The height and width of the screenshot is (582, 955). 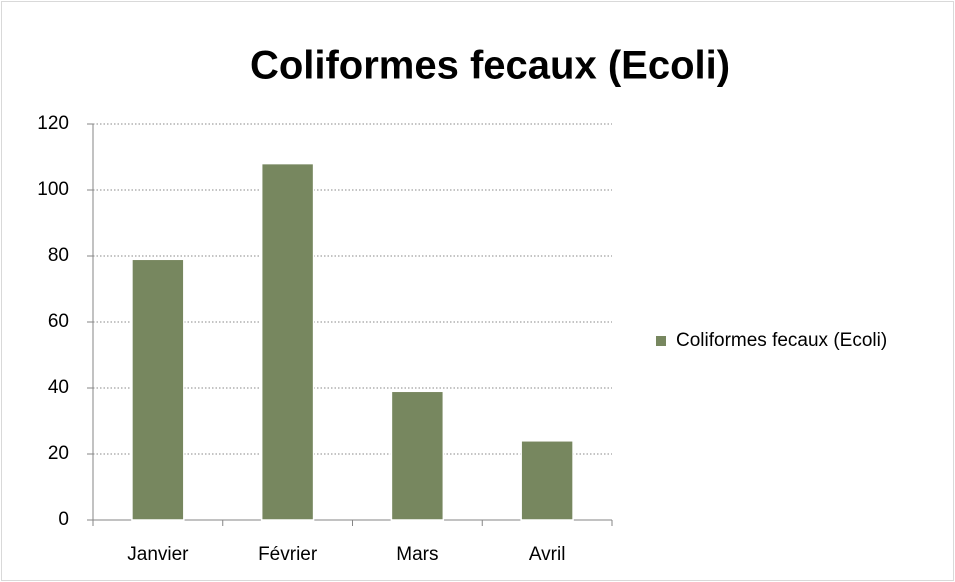 What do you see at coordinates (490, 66) in the screenshot?
I see `chart-title: Coliformes fecaux (Ecoli)` at bounding box center [490, 66].